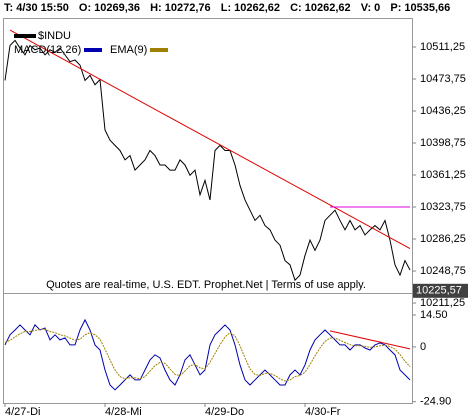 The width and height of the screenshot is (473, 420). Describe the element at coordinates (443, 143) in the screenshot. I see `y-tick-label: 10398,75` at that location.